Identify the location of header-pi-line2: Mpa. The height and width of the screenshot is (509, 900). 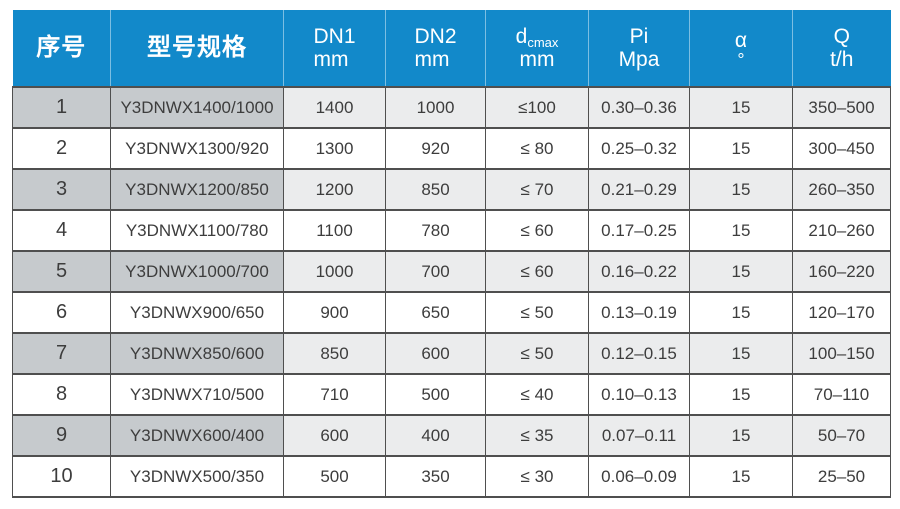
(639, 59).